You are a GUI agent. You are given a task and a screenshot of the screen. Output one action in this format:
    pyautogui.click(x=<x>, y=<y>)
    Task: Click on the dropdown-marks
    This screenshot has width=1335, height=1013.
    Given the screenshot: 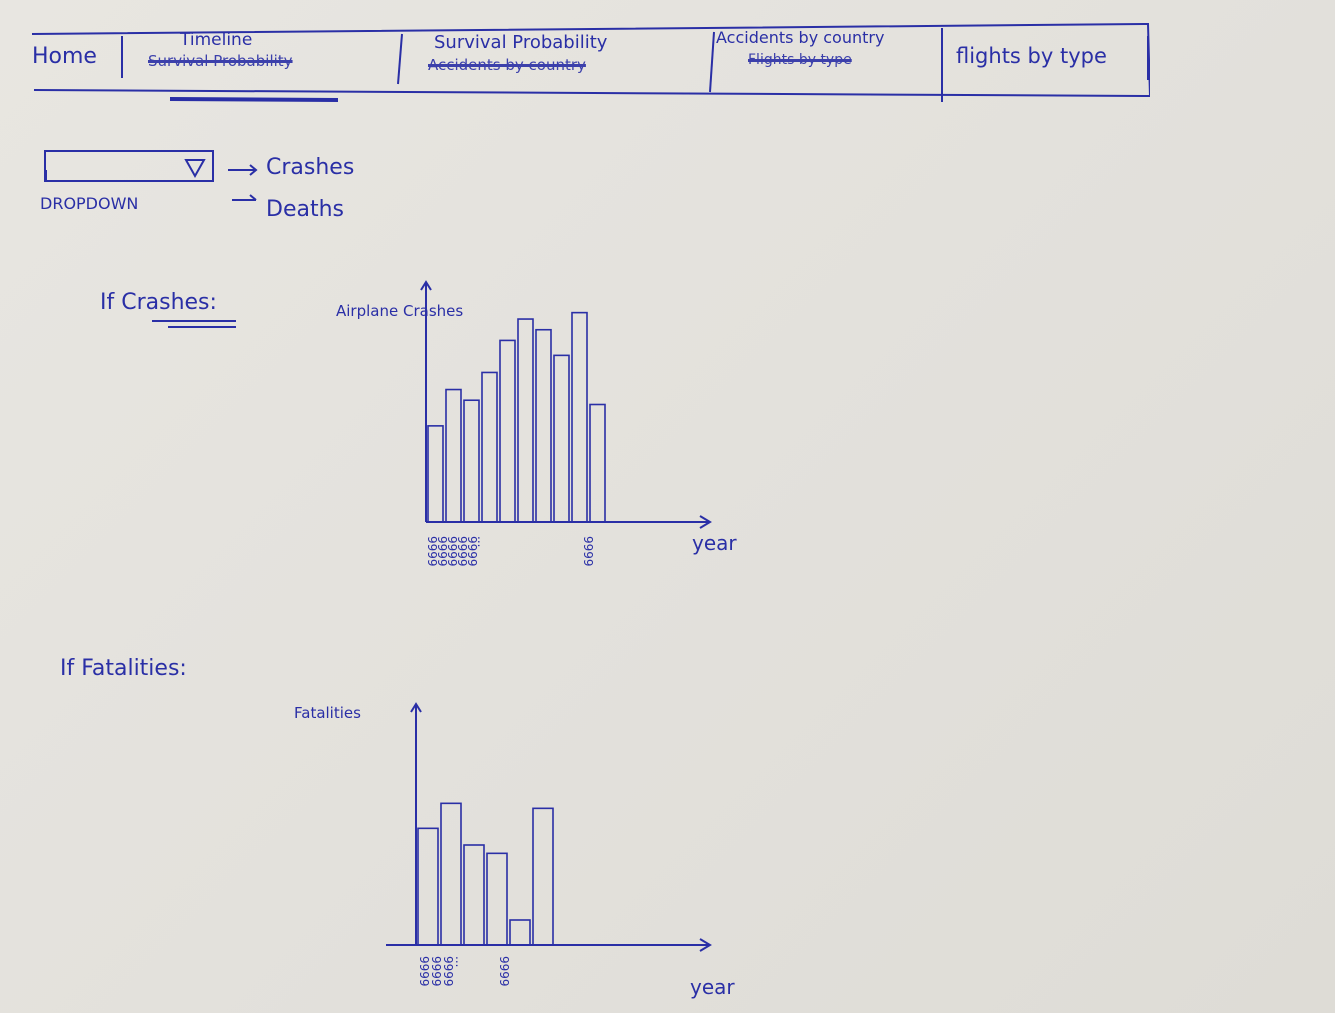 What is the action you would take?
    pyautogui.click(x=151, y=180)
    